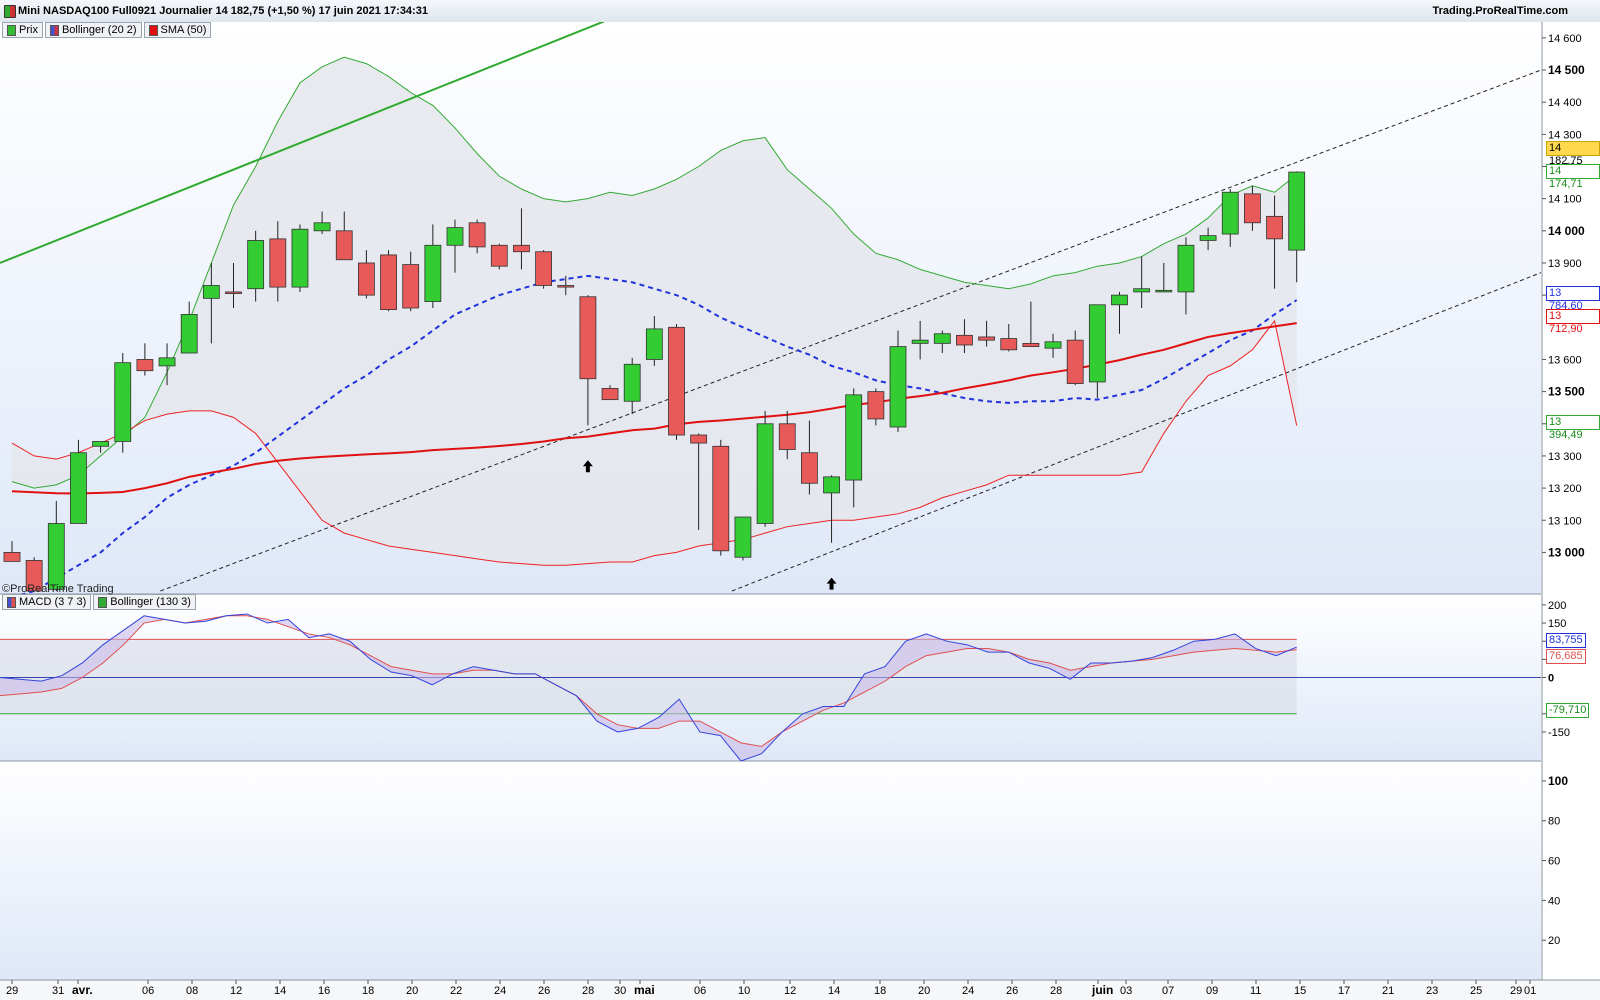 This screenshot has height=1000, width=1600. Describe the element at coordinates (192, 991) in the screenshot. I see `x-tick-label: 08` at that location.